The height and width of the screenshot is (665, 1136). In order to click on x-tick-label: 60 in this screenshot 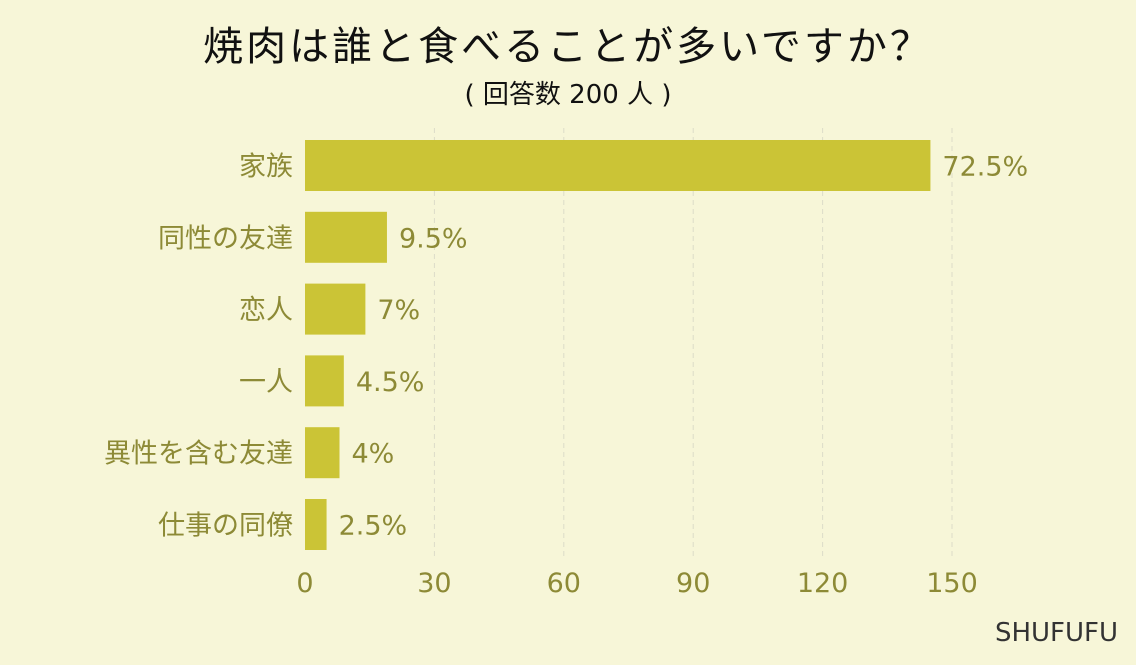, I will do `click(564, 583)`.